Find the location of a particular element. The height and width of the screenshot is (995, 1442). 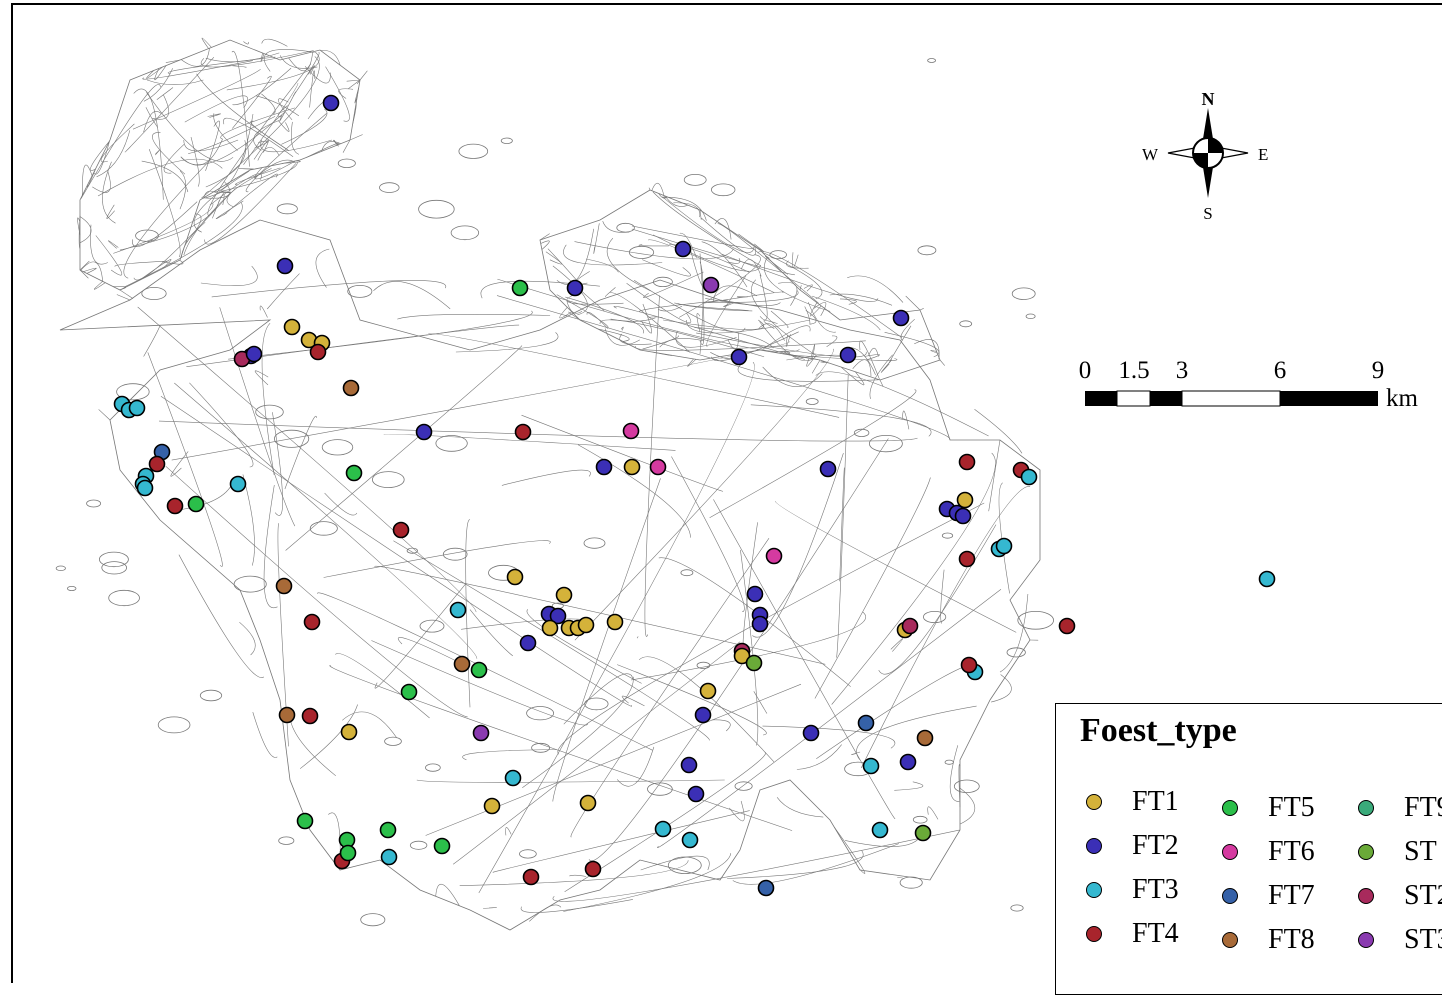

legend-item-ft7: FT7 is located at coordinates (1268, 896).